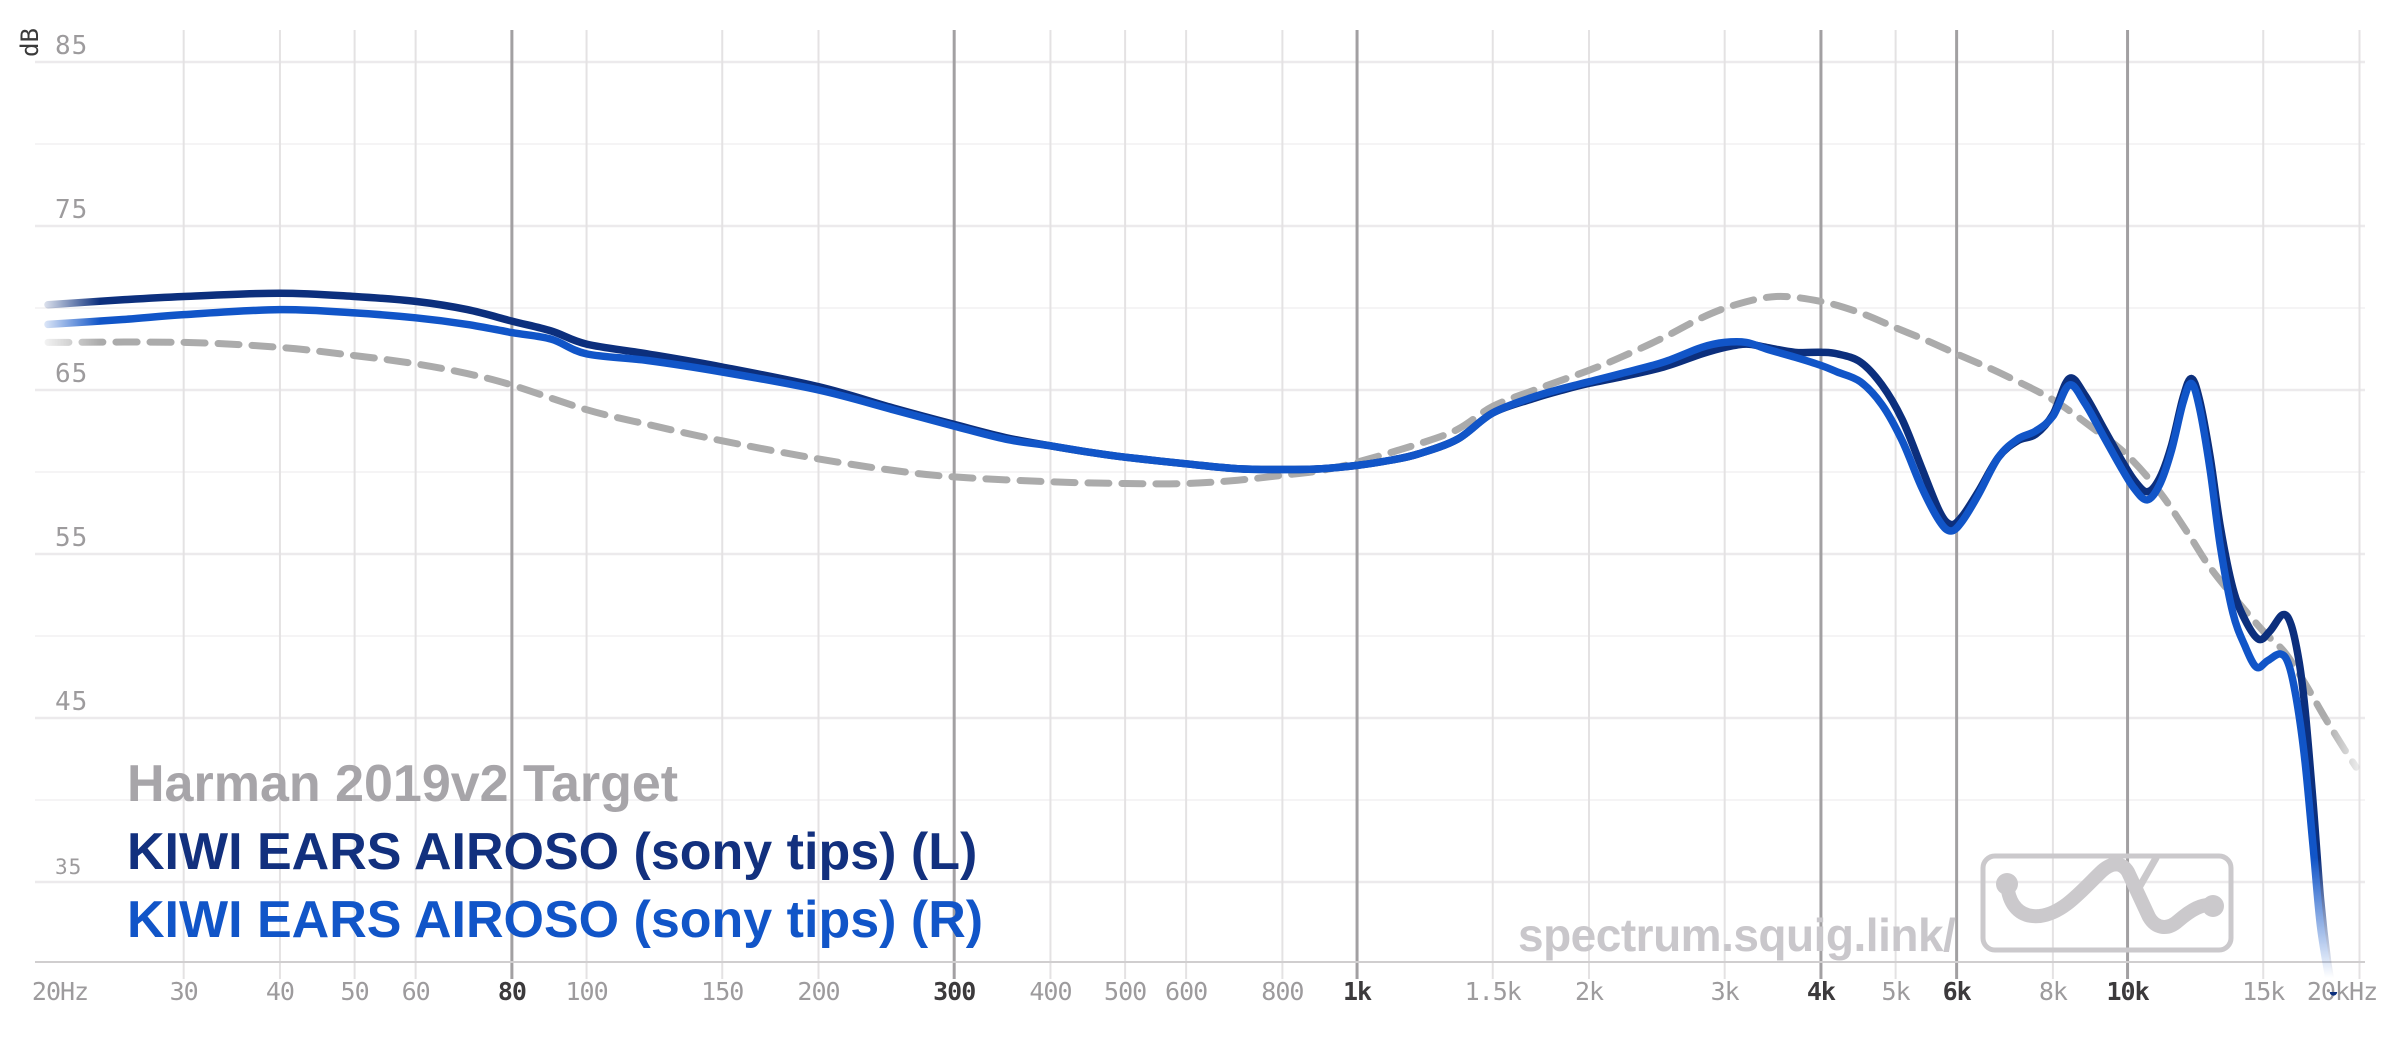  What do you see at coordinates (2127, 991) in the screenshot?
I see `x-tick-label: 10k` at bounding box center [2127, 991].